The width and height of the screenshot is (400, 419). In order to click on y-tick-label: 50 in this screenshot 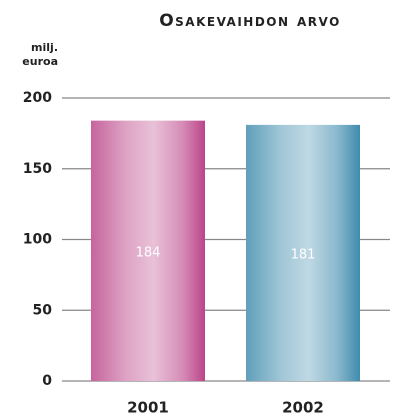, I will do `click(43, 310)`.